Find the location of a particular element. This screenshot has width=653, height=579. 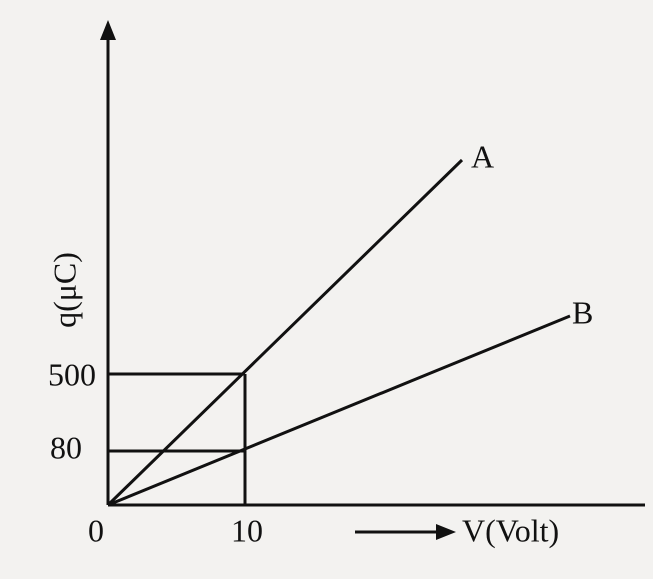

y-arrow is located at coordinates (108, 30).